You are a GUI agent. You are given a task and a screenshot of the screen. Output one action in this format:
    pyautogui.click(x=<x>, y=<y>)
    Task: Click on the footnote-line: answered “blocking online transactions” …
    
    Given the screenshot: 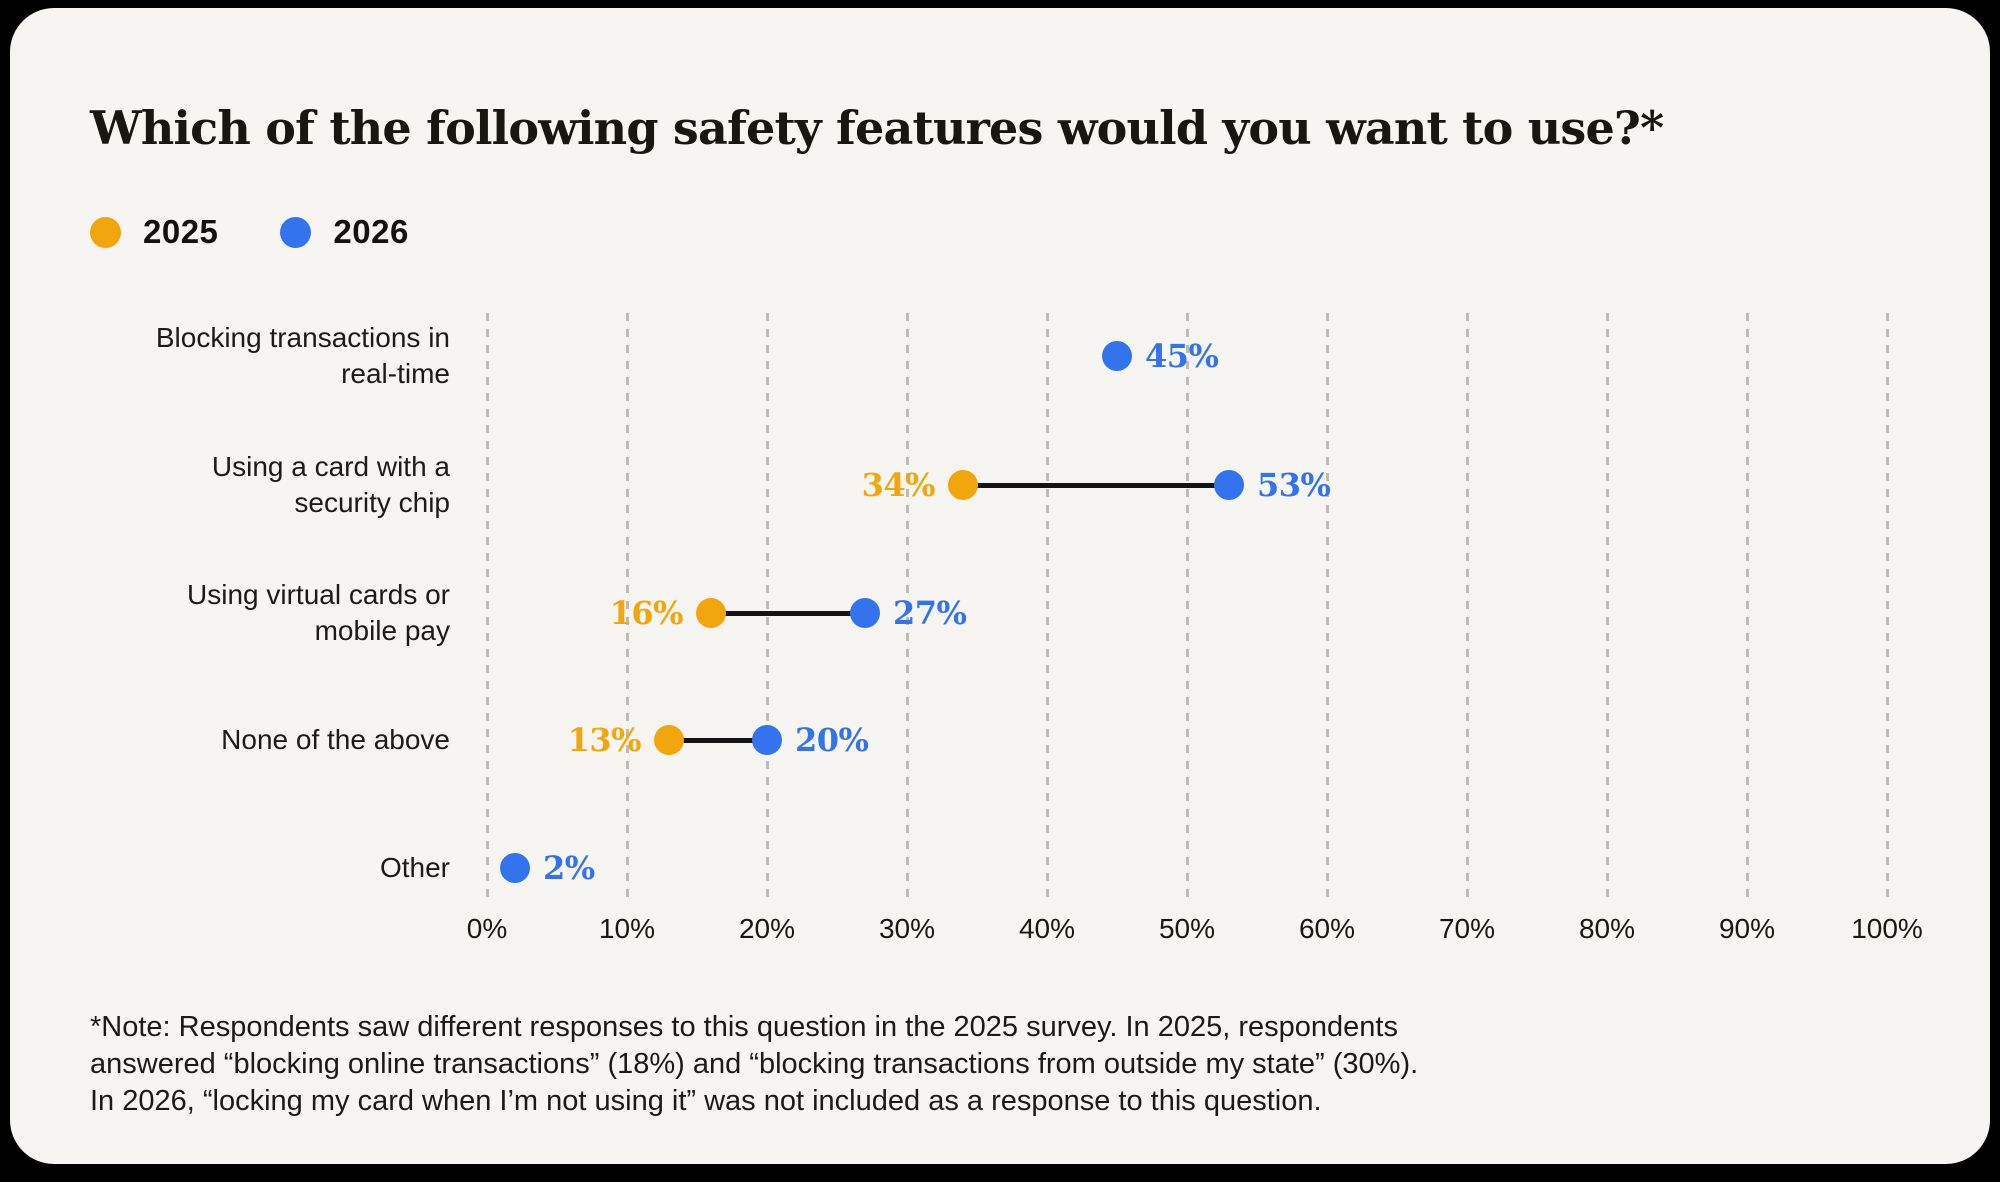 What is the action you would take?
    pyautogui.click(x=754, y=1064)
    